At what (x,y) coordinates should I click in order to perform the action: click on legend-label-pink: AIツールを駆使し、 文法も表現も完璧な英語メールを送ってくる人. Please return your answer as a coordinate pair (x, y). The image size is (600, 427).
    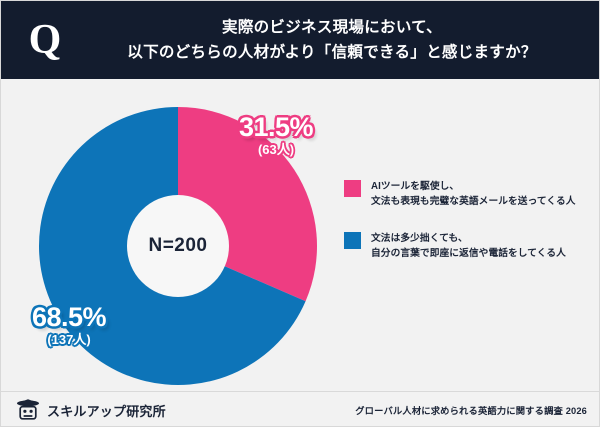
    Looking at the image, I should click on (473, 194).